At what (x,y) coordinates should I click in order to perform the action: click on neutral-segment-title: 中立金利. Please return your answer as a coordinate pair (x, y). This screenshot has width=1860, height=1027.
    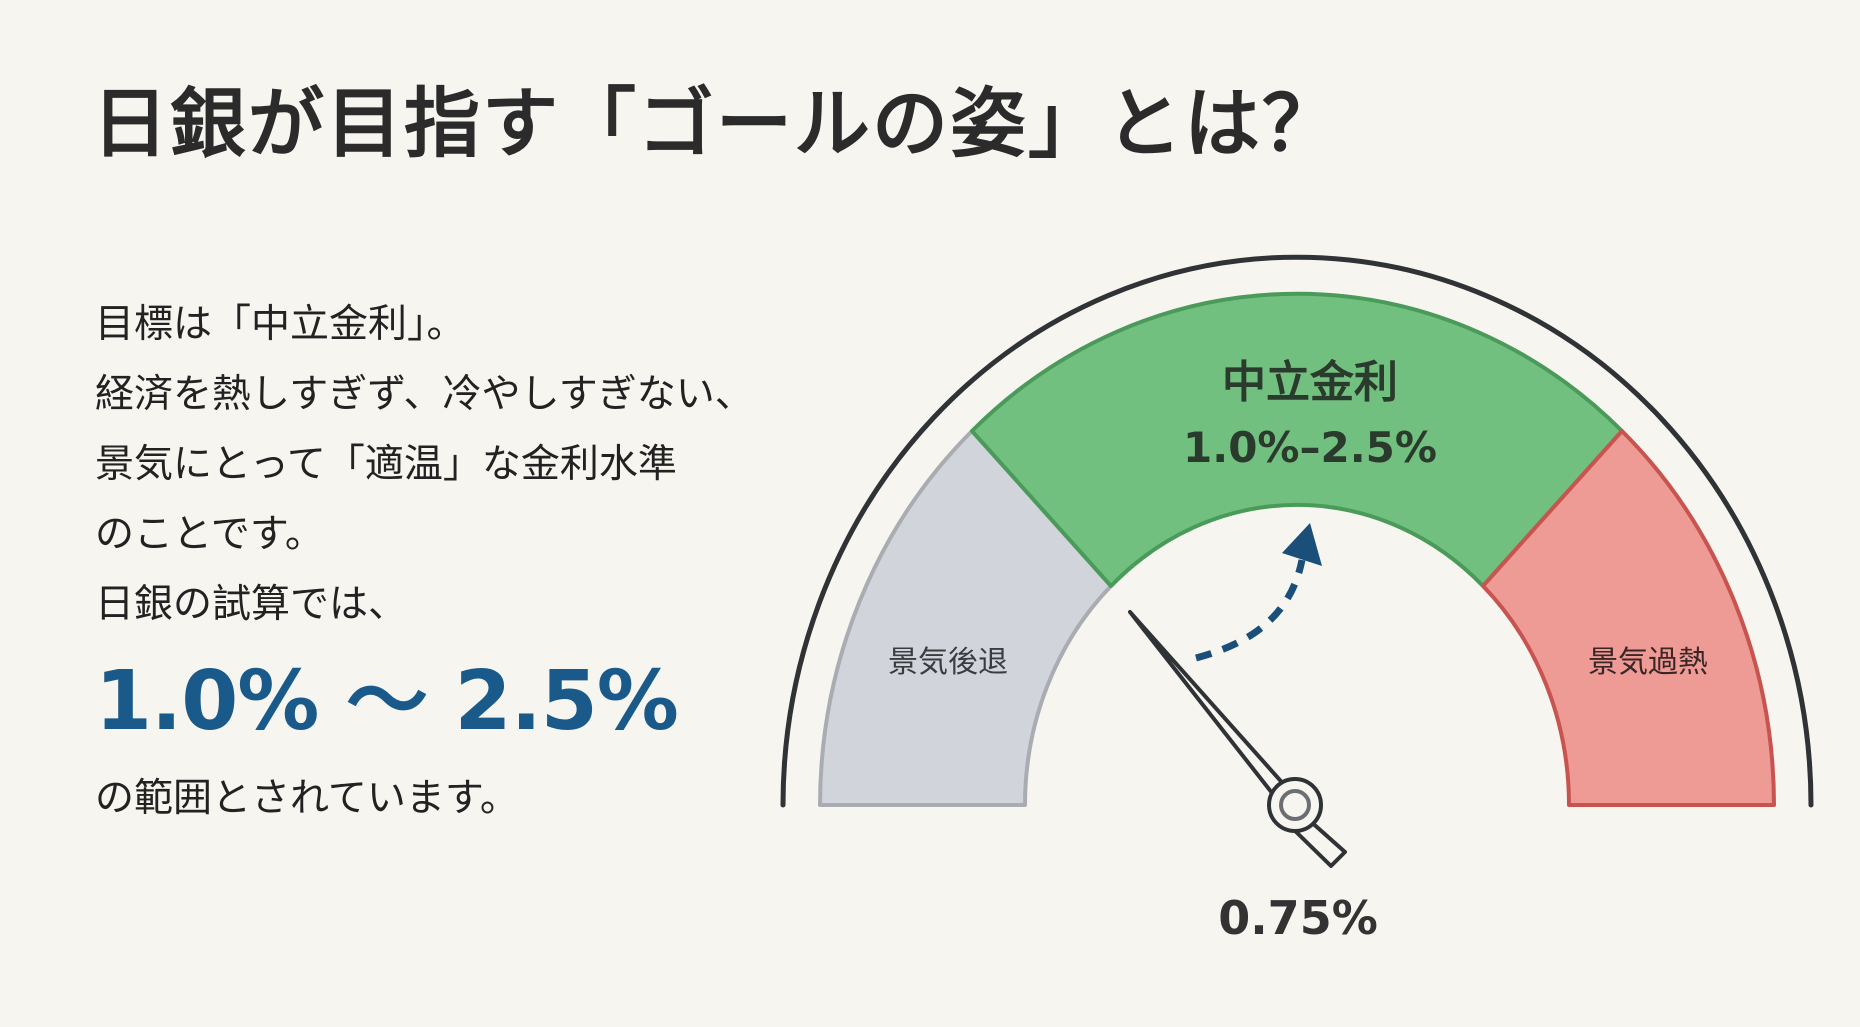
    Looking at the image, I should click on (1310, 382).